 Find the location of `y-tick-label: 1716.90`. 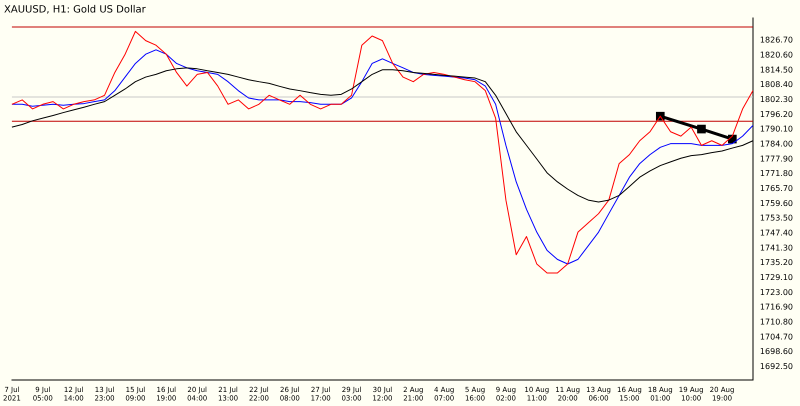

y-tick-label: 1716.90 is located at coordinates (777, 307).